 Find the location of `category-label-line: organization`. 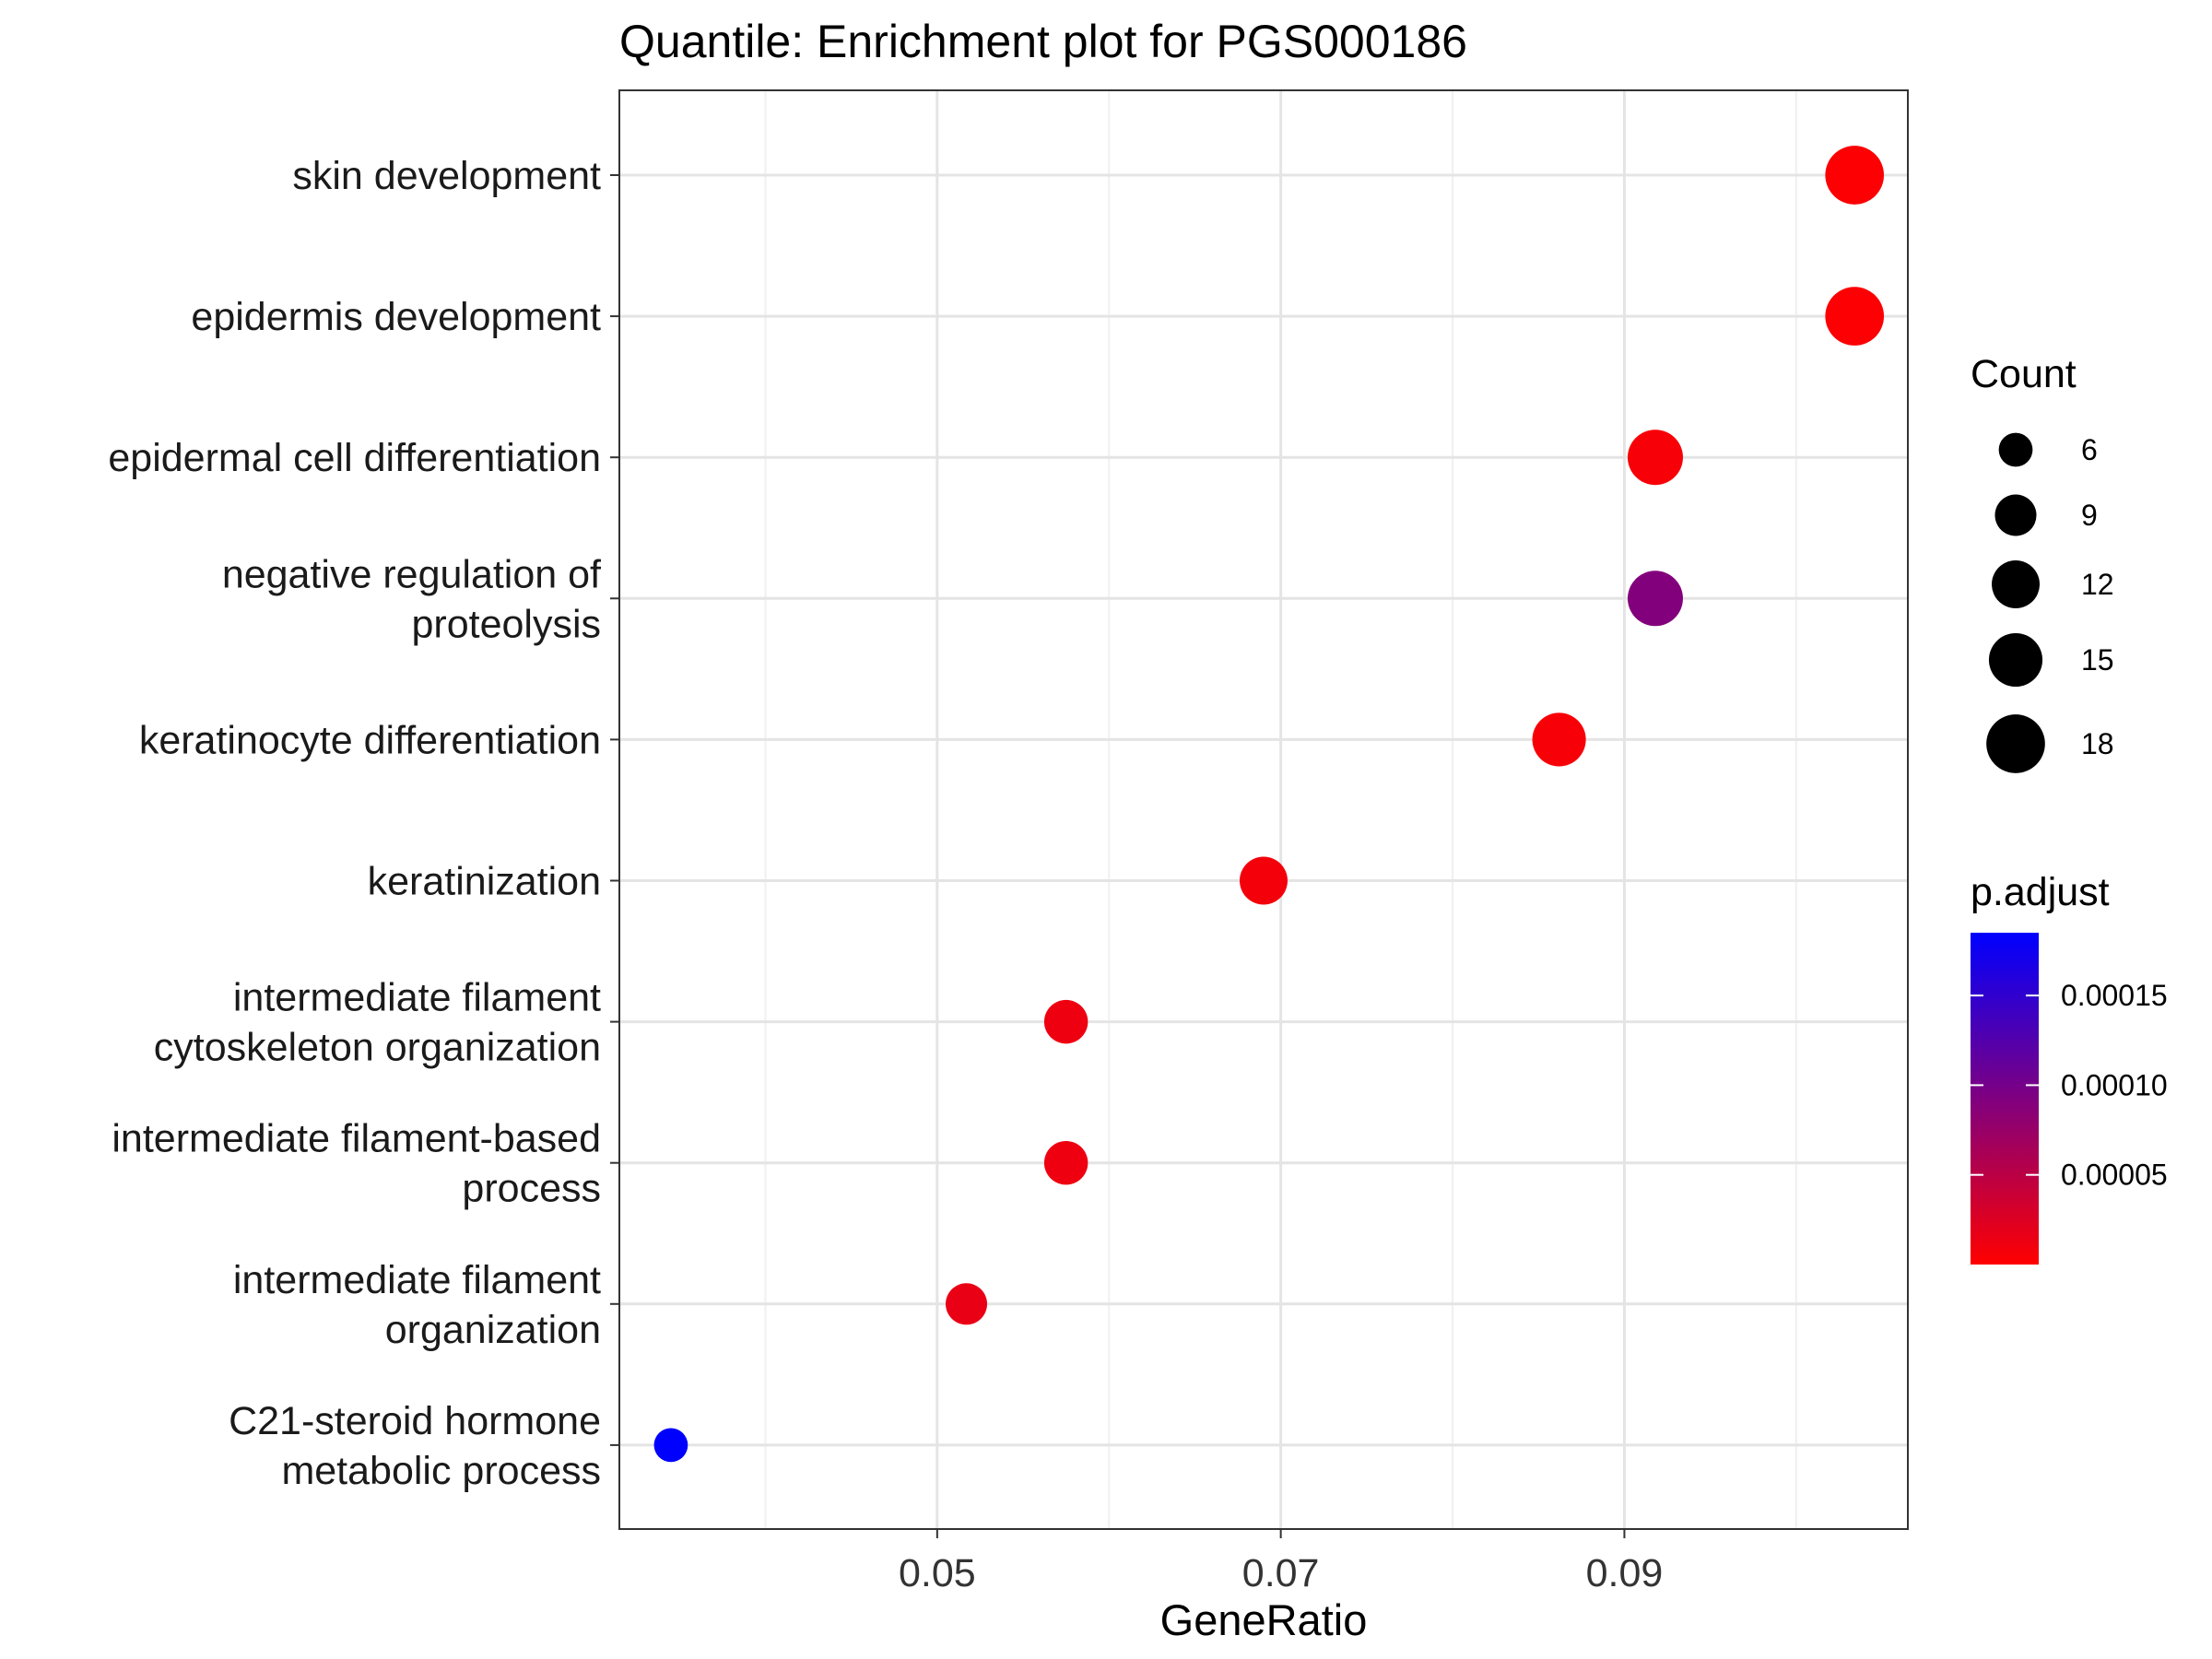

category-label-line: organization is located at coordinates (493, 1330).